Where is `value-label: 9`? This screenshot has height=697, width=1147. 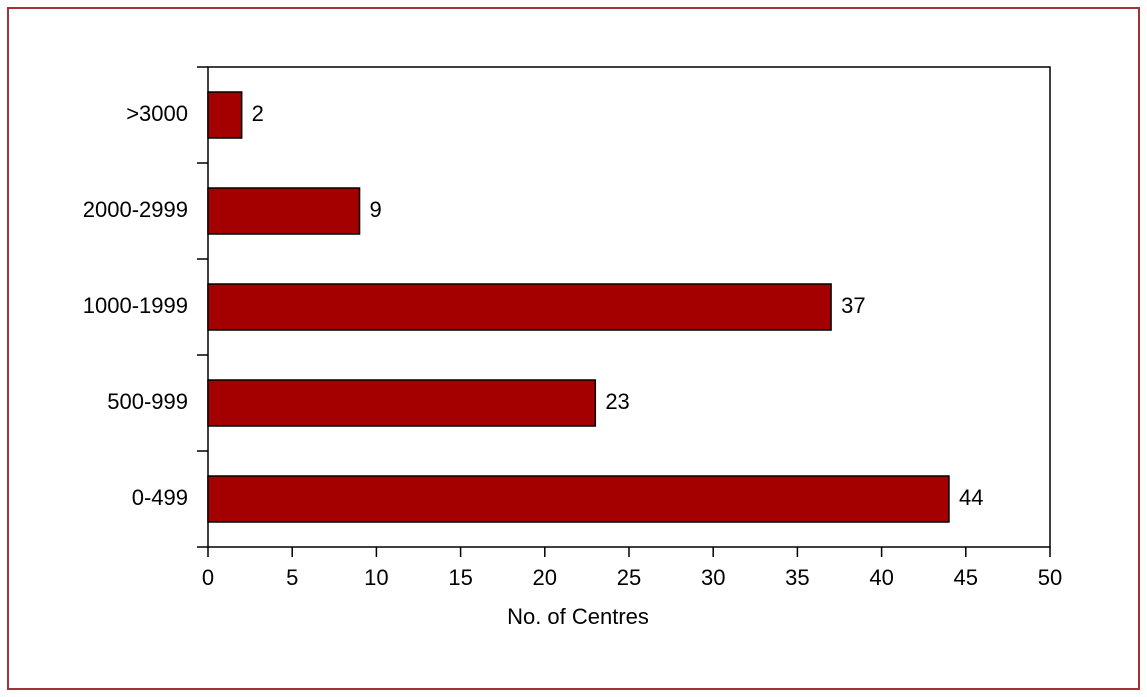 value-label: 9 is located at coordinates (376, 209).